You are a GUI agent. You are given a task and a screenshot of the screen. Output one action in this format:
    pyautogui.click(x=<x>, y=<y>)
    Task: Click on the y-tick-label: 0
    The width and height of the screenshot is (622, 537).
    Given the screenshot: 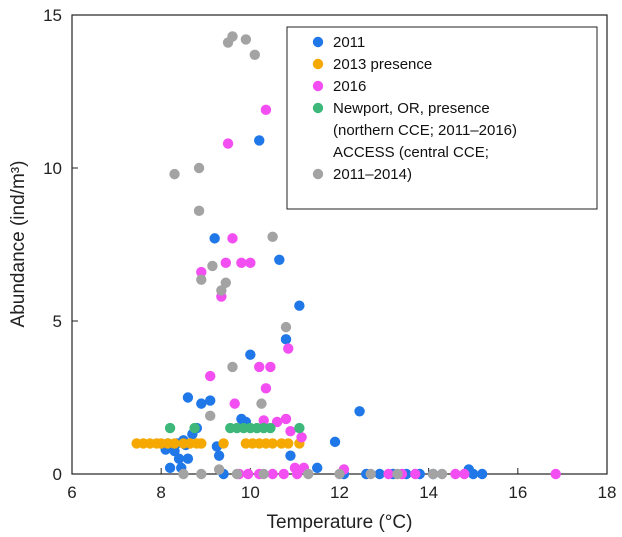 What is the action you would take?
    pyautogui.click(x=57, y=474)
    